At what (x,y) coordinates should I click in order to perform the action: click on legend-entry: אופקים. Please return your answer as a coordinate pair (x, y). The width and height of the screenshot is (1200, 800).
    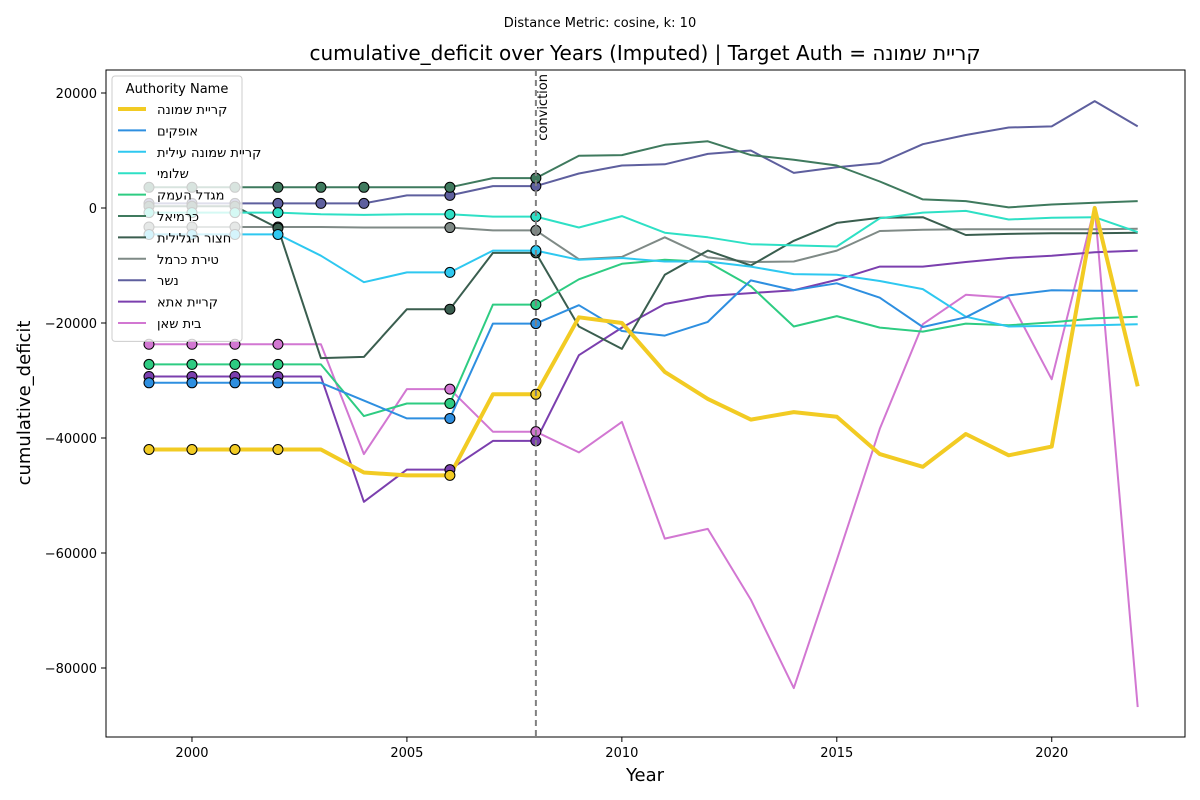
    Looking at the image, I should click on (177, 131).